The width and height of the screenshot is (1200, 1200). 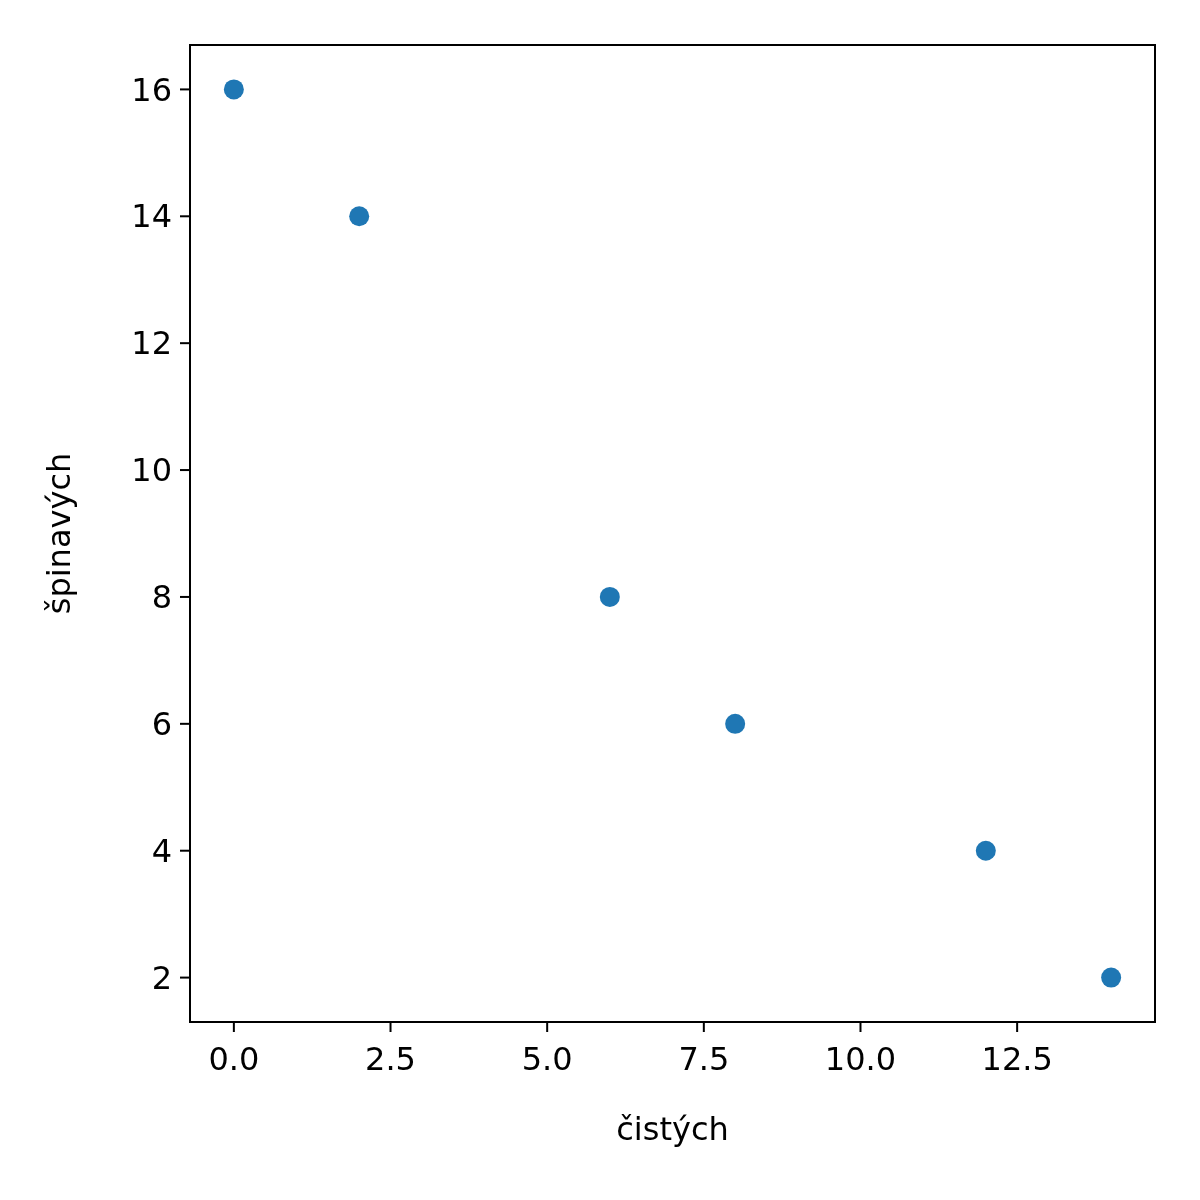 What do you see at coordinates (672, 1129) in the screenshot?
I see `x-axis-title: čistých` at bounding box center [672, 1129].